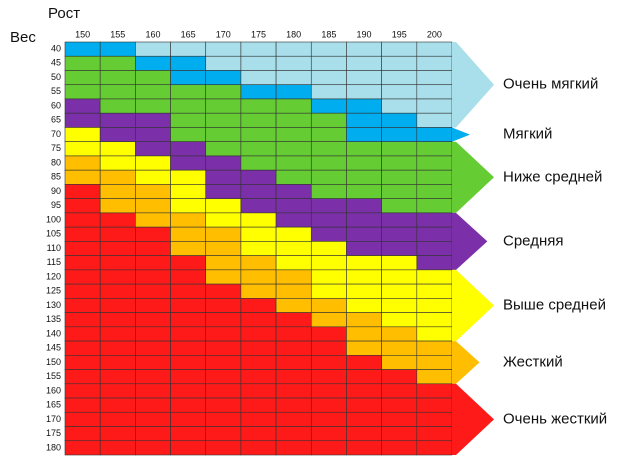 The image size is (640, 468). What do you see at coordinates (399, 34) in the screenshot?
I see `column-label: 195` at bounding box center [399, 34].